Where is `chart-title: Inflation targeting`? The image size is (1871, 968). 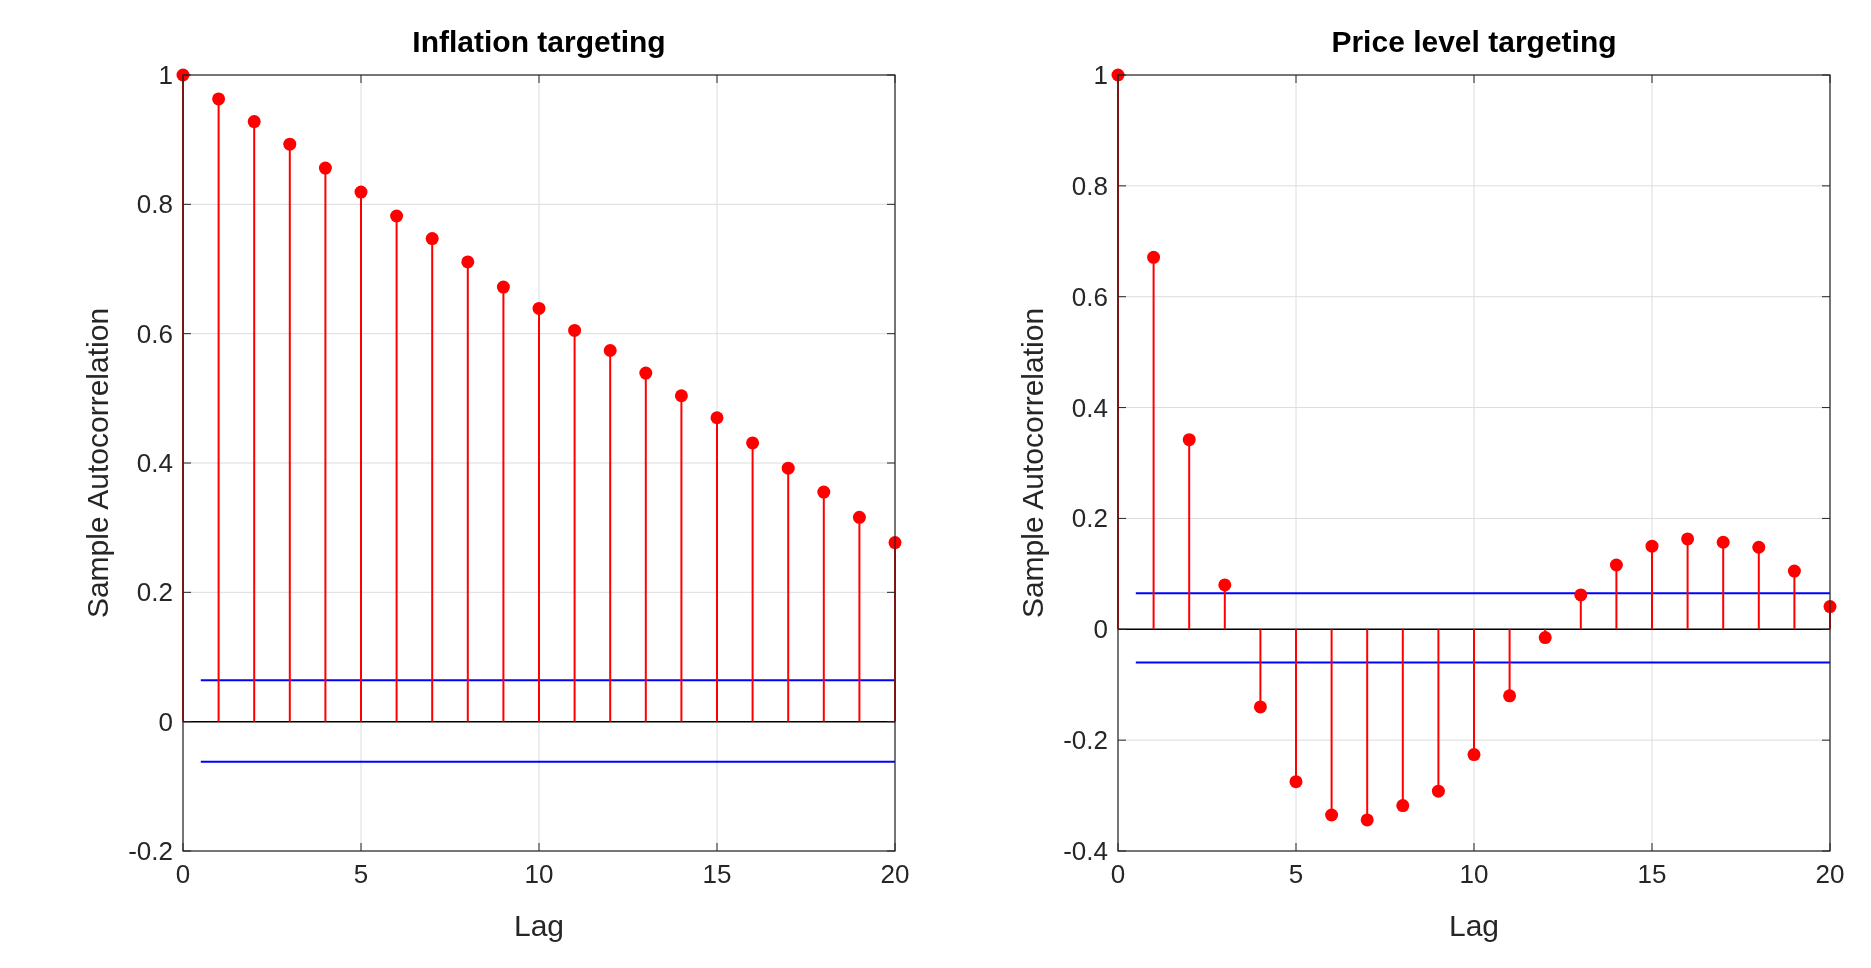 chart-title: Inflation targeting is located at coordinates (539, 41).